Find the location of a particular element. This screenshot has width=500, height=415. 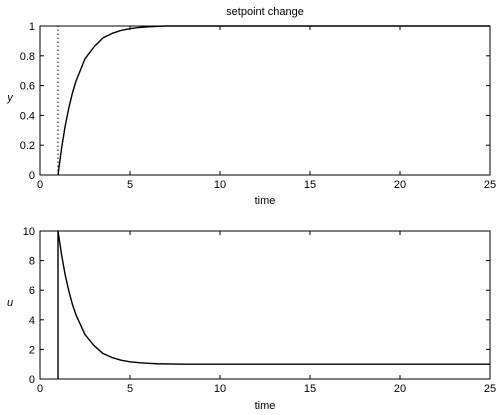

y-tick-label: 8 is located at coordinates (32, 262).